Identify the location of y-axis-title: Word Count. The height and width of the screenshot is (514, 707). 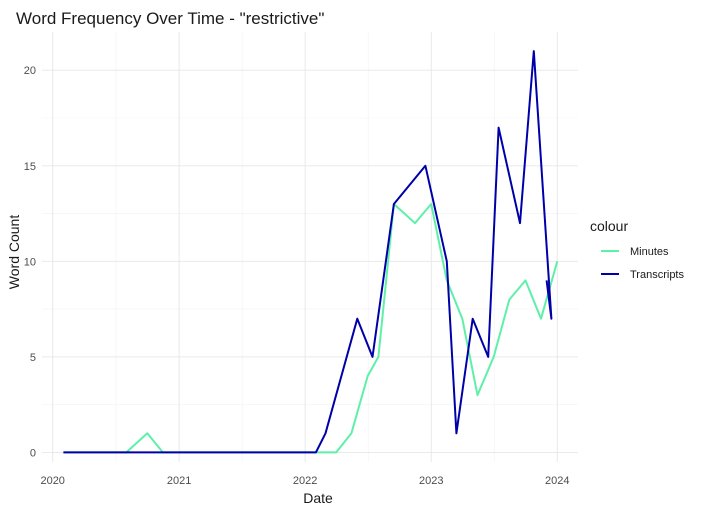
(14, 252).